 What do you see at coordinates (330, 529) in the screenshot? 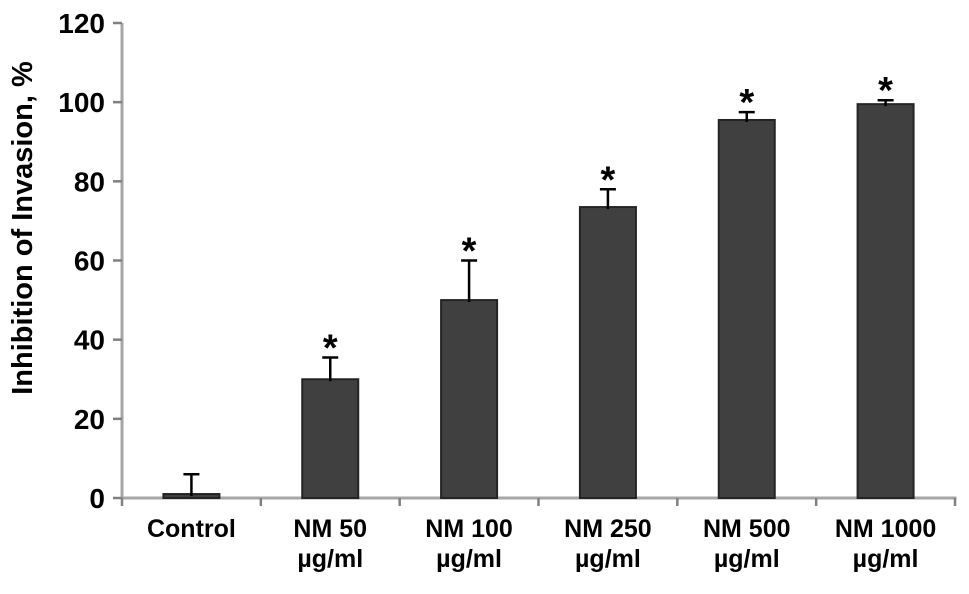
I see `x-tick-label: NM 50` at bounding box center [330, 529].